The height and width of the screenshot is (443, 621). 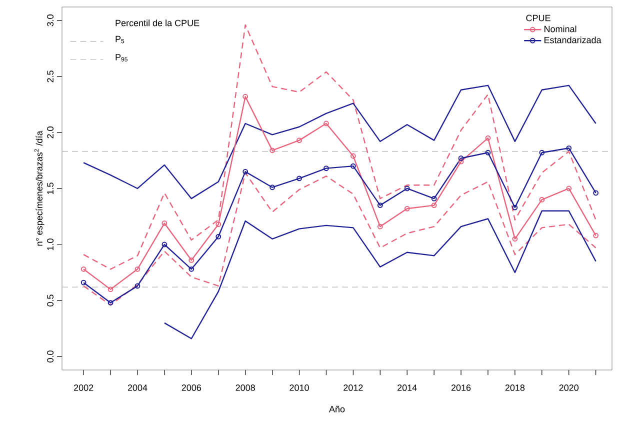 What do you see at coordinates (192, 387) in the screenshot?
I see `x-tick-label: 2006` at bounding box center [192, 387].